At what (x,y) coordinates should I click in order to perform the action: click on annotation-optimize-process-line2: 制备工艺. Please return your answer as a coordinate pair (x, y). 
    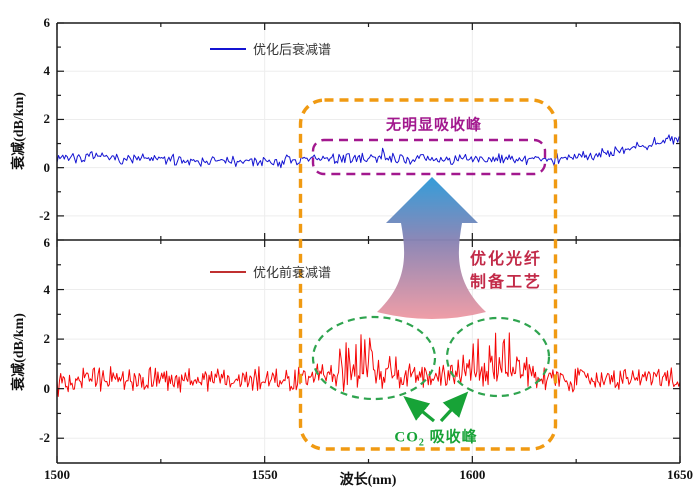
    Looking at the image, I should click on (506, 282).